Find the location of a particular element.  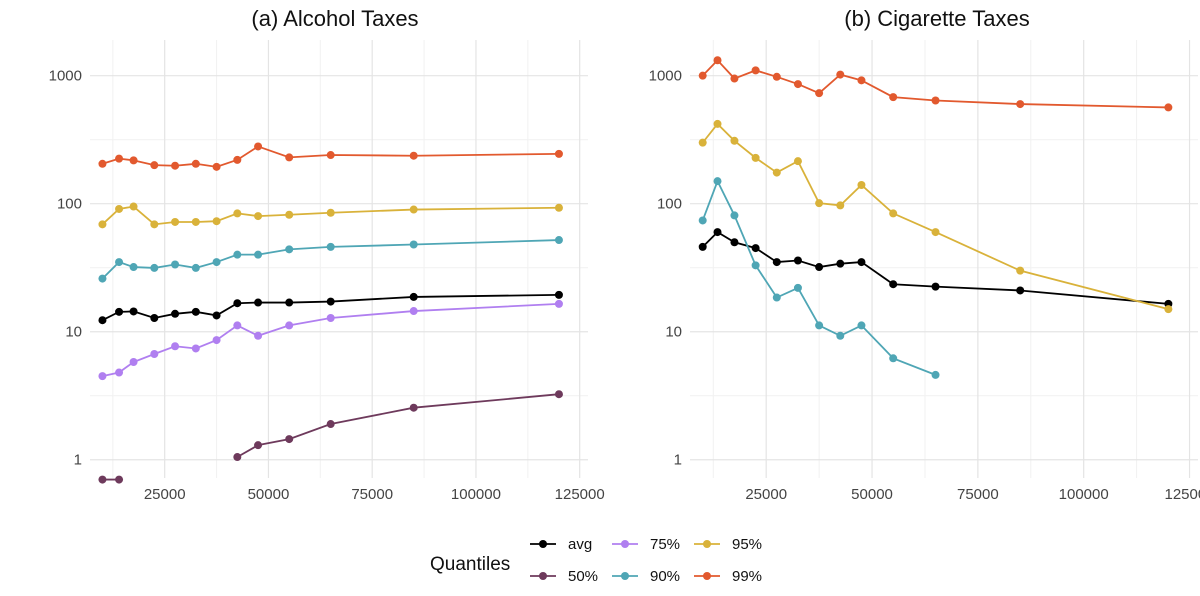

legend-key-point-95pct is located at coordinates (707, 544).